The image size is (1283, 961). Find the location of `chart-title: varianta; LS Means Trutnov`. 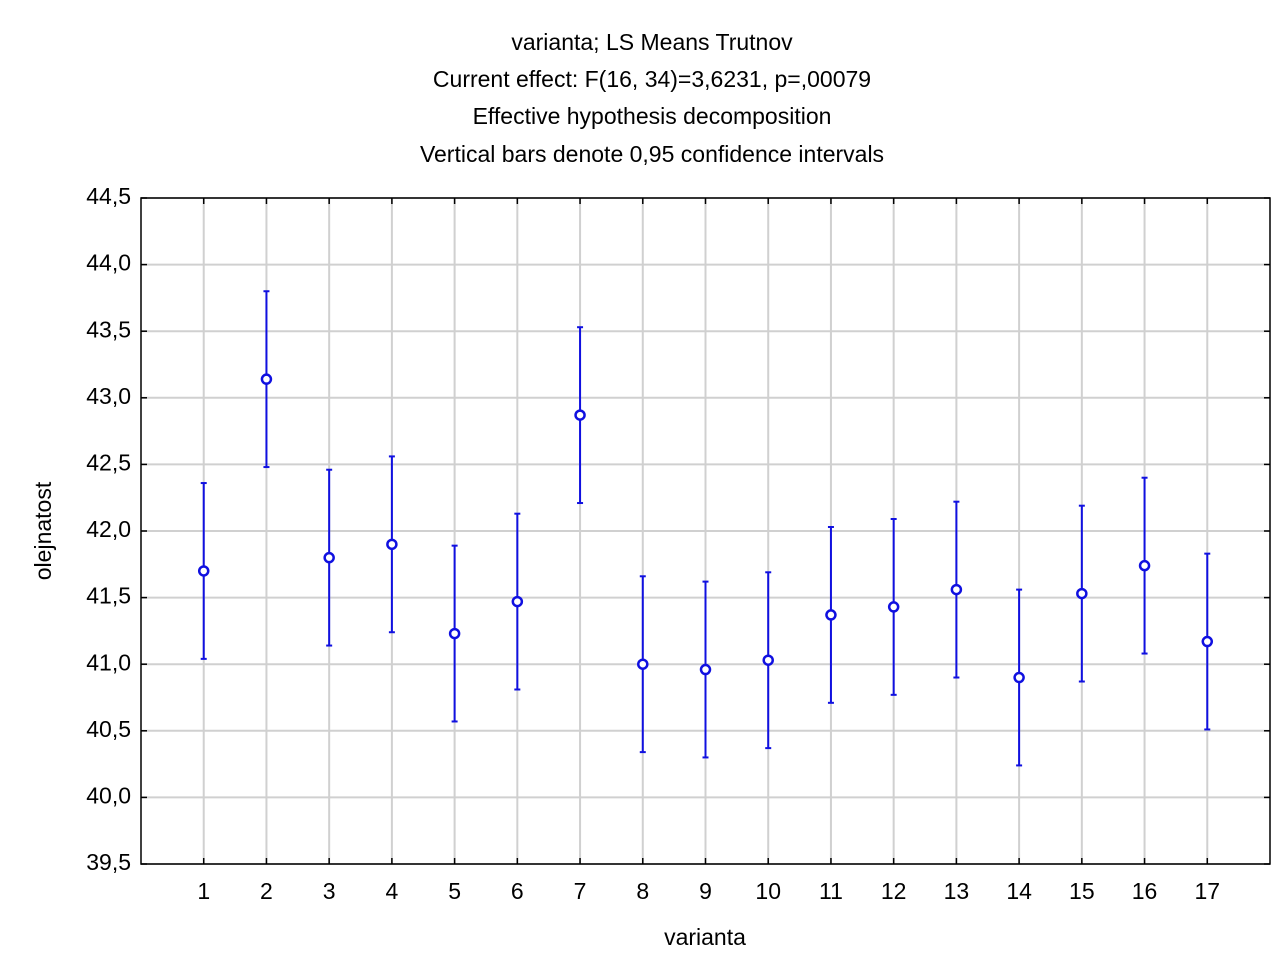

chart-title: varianta; LS Means Trutnov is located at coordinates (652, 42).